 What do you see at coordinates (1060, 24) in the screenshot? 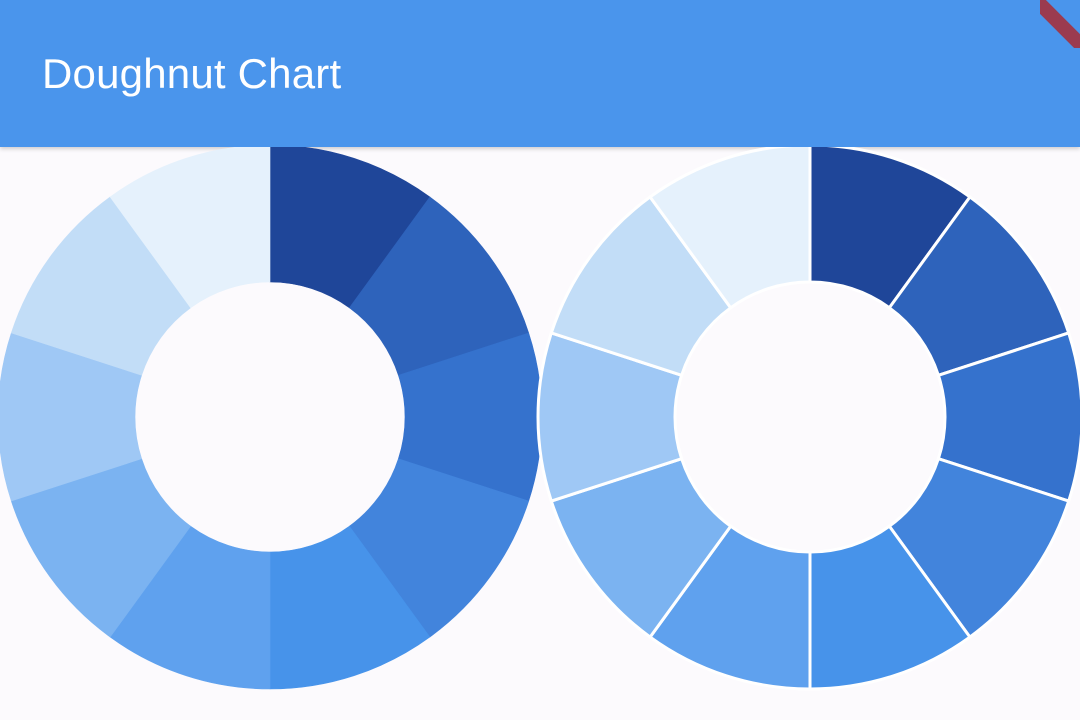
I see `debug-ribbon-icon` at bounding box center [1060, 24].